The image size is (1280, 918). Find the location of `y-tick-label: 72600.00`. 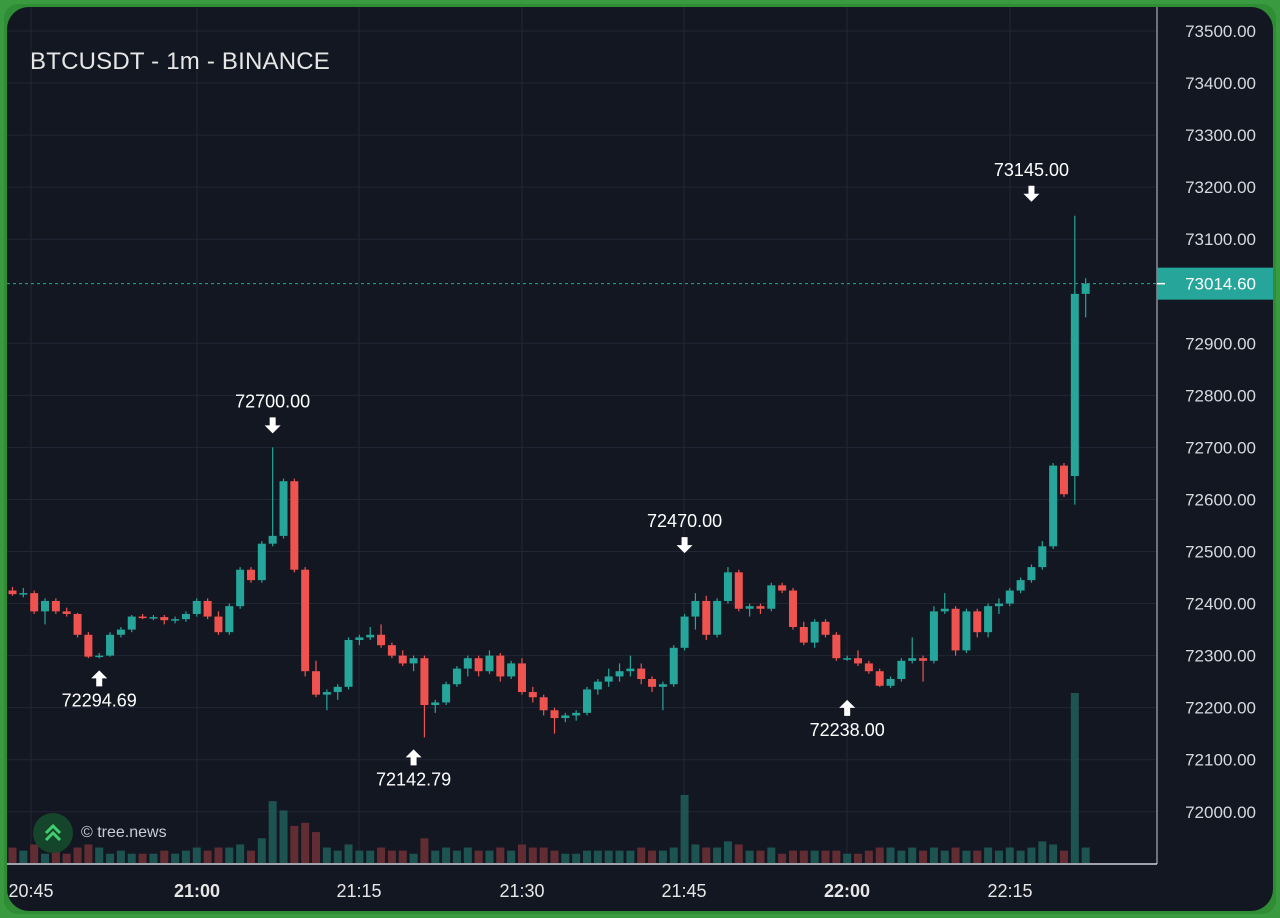

y-tick-label: 72600.00 is located at coordinates (1220, 499).